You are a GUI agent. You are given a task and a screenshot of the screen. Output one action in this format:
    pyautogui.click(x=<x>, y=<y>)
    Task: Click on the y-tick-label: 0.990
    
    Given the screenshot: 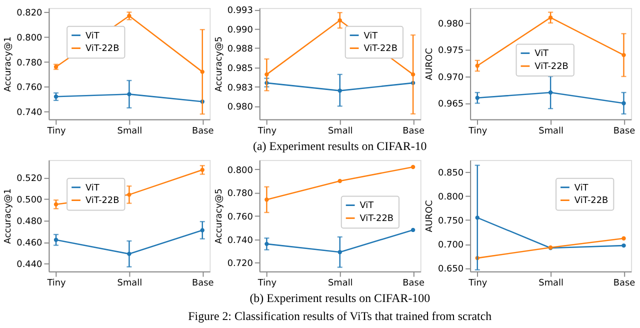 What is the action you would take?
    pyautogui.click(x=240, y=30)
    